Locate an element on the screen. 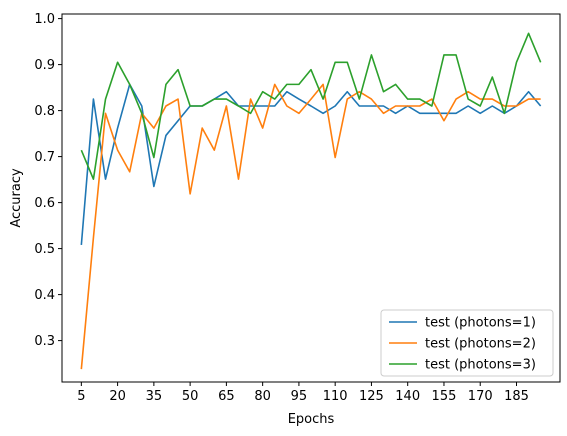 The height and width of the screenshot is (436, 567). y-tick-label: 1.0 is located at coordinates (44, 19).